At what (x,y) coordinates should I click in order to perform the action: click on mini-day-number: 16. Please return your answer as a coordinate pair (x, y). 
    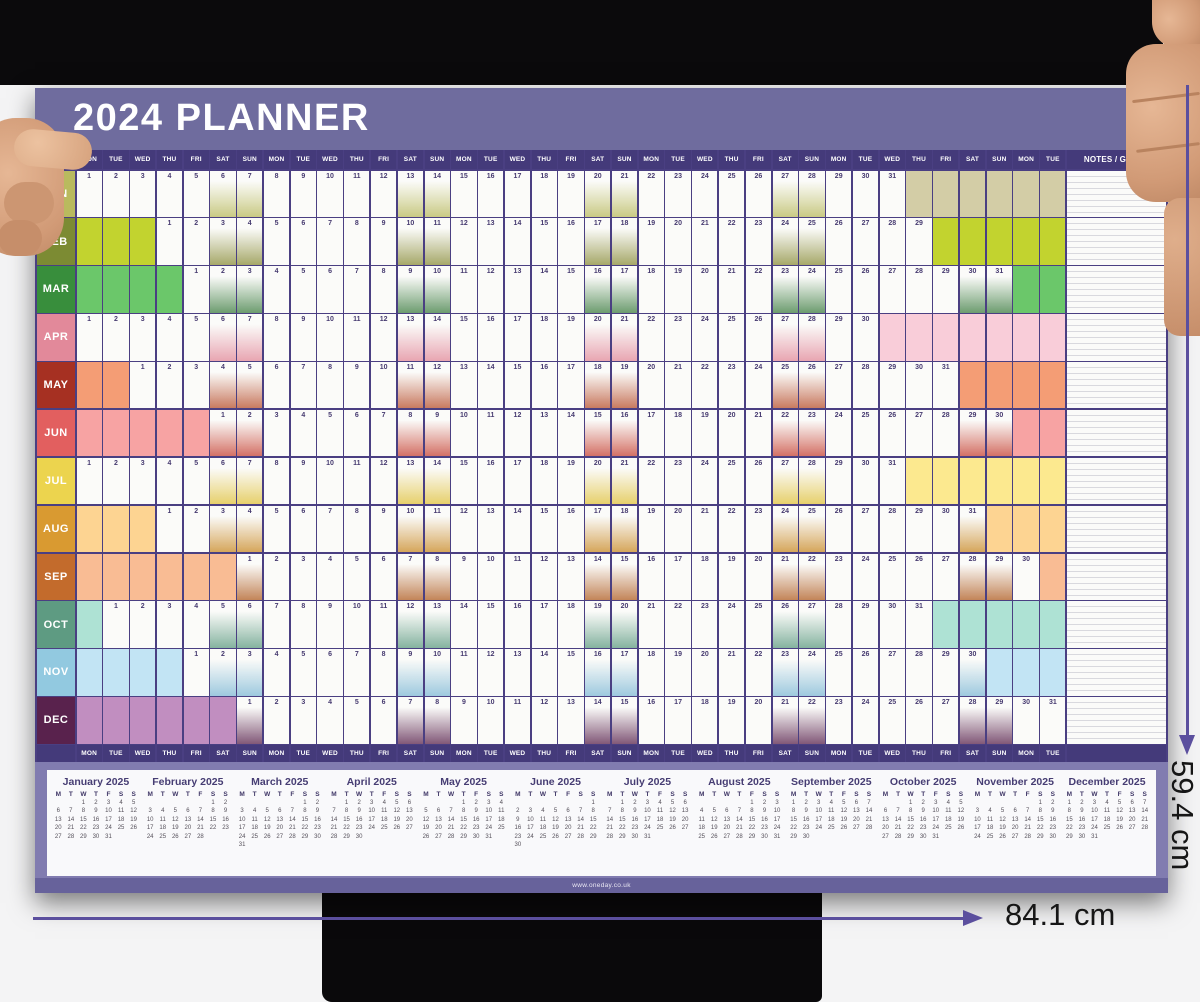
    Looking at the image, I should click on (1082, 819).